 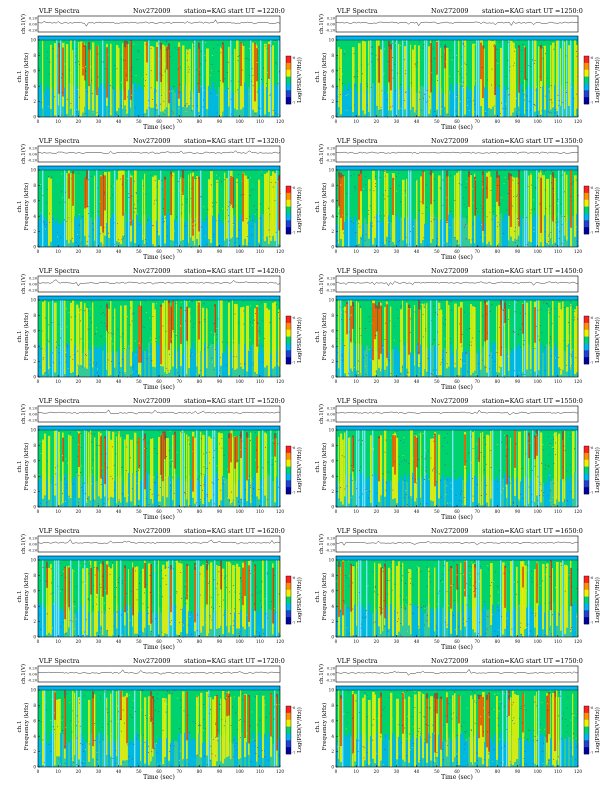 What do you see at coordinates (554, 271) in the screenshot?
I see `panel-start-ut: start UT =1450:0` at bounding box center [554, 271].